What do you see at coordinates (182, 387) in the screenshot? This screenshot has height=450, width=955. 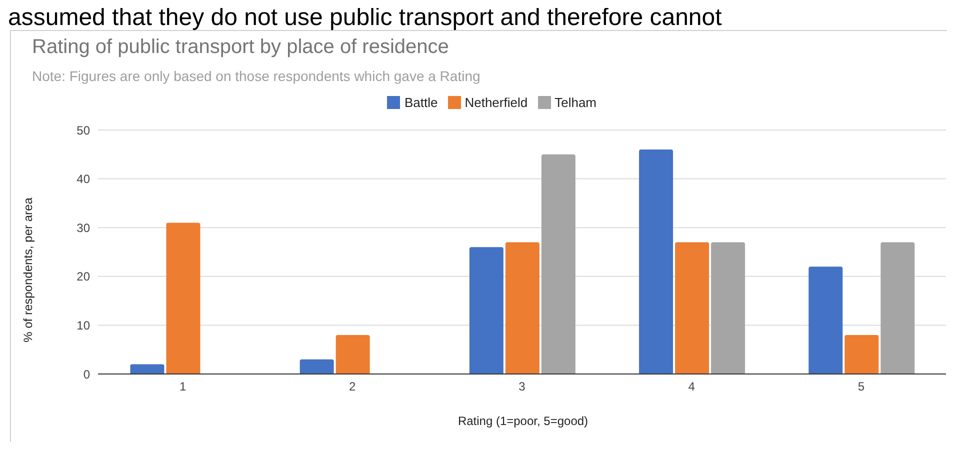 I see `x-tick-label: 1` at bounding box center [182, 387].